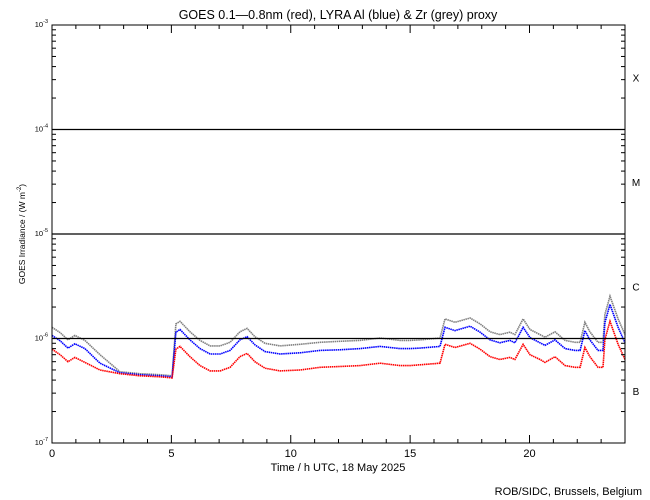  What do you see at coordinates (636, 183) in the screenshot?
I see `flare-class-label-m: M` at bounding box center [636, 183].